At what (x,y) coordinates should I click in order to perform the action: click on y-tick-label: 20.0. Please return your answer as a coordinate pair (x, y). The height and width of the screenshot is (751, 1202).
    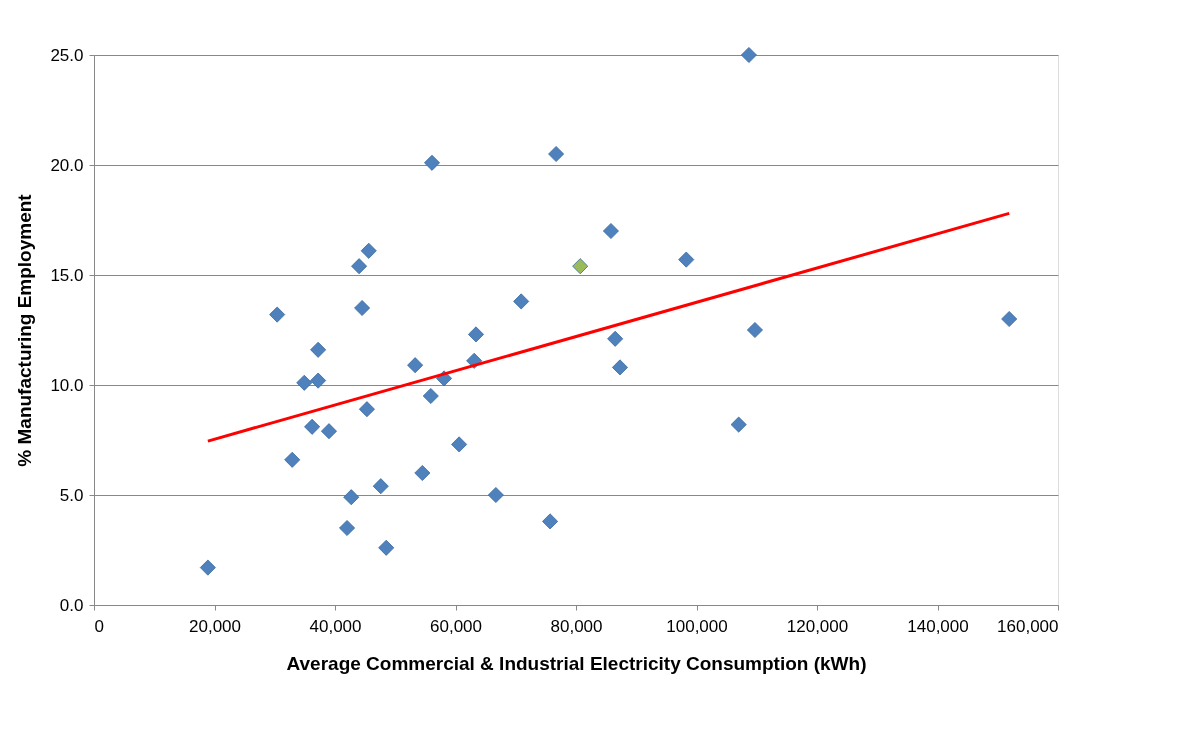
    Looking at the image, I should click on (67, 165).